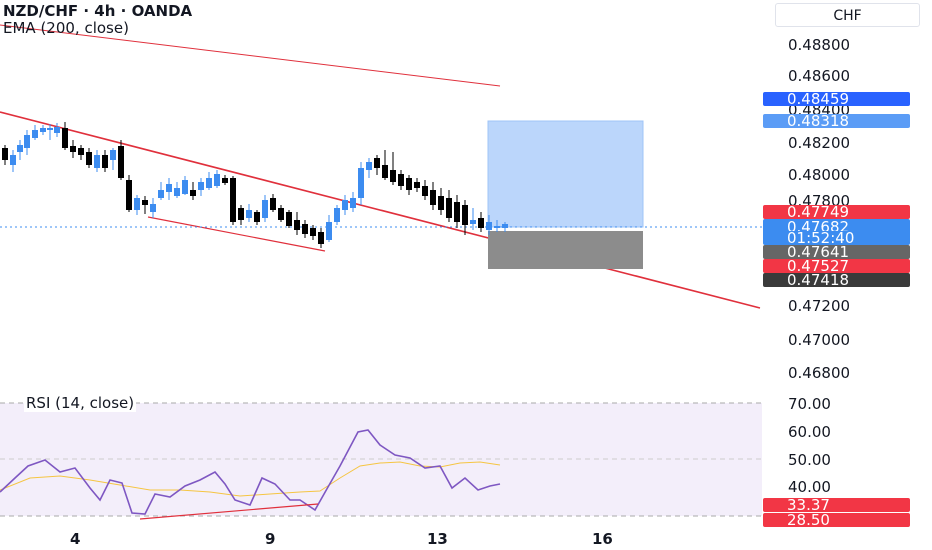 This screenshot has height=550, width=932. What do you see at coordinates (80, 403) in the screenshot?
I see `rsi-indicator-label: RSI (14, close)` at bounding box center [80, 403].